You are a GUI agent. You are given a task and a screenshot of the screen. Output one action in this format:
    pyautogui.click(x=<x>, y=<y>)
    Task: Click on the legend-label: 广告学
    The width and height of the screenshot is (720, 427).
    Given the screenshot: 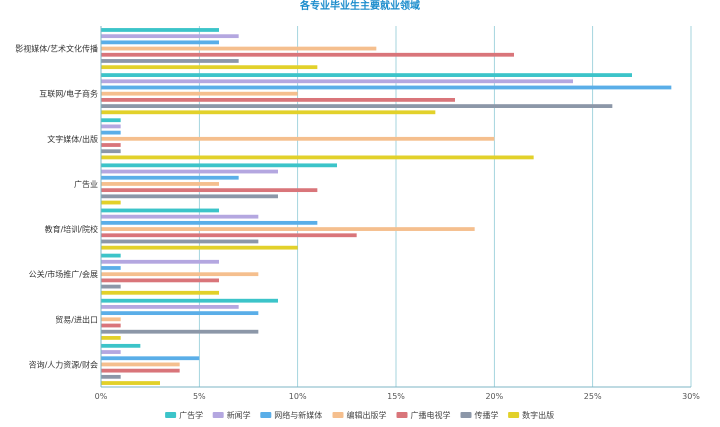 What is the action you would take?
    pyautogui.click(x=191, y=415)
    